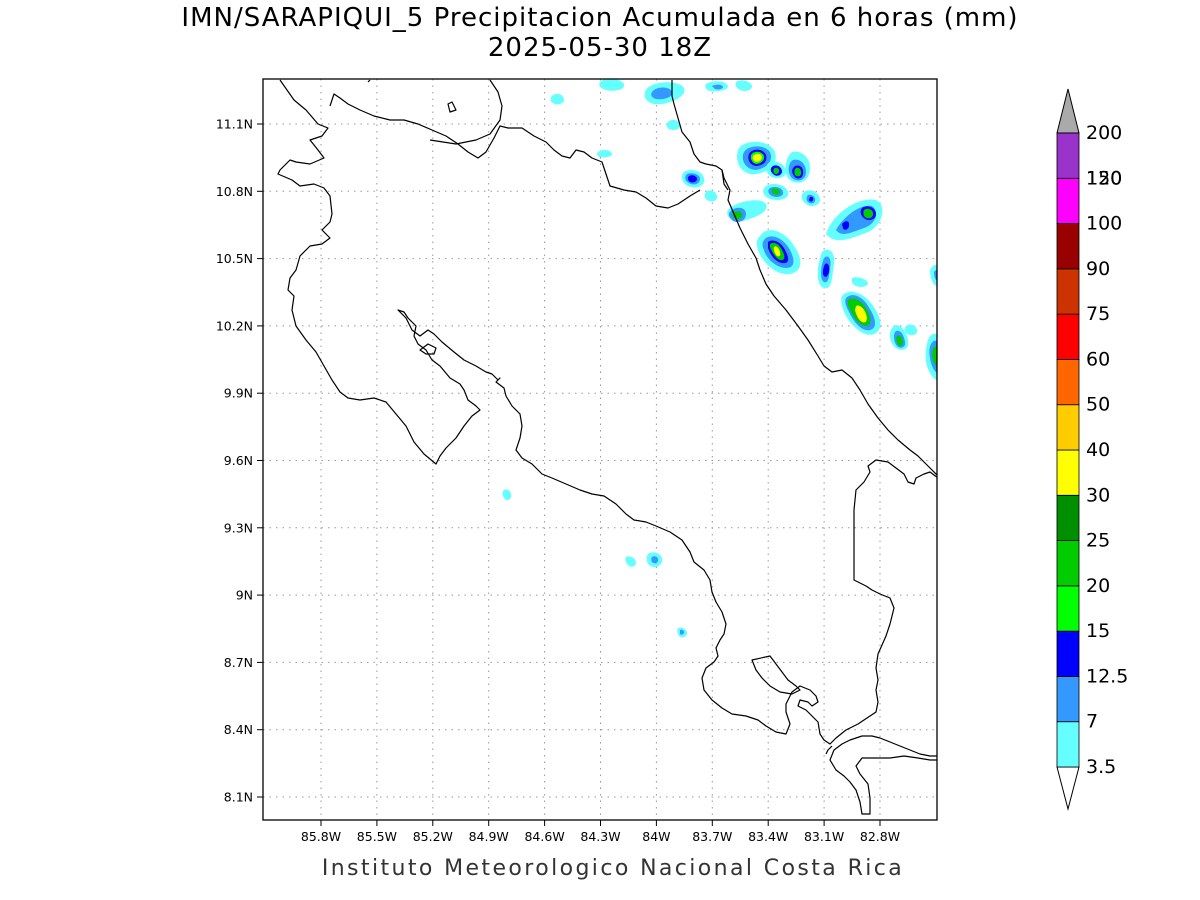 This screenshot has width=1200, height=900. Describe the element at coordinates (377, 836) in the screenshot. I see `lon-tick-label: 85.5W` at that location.